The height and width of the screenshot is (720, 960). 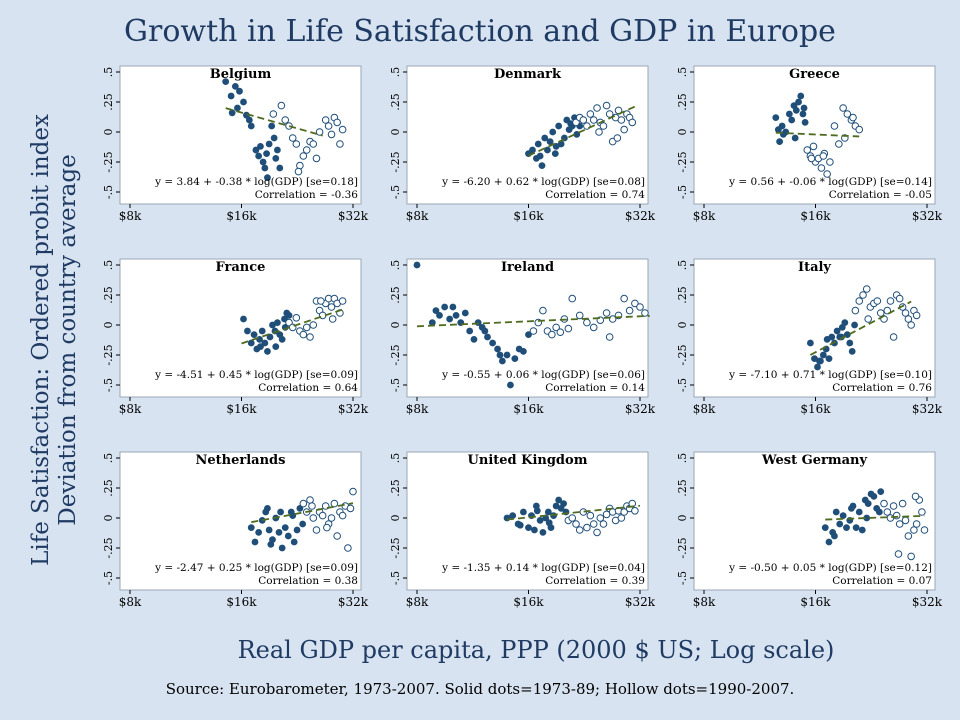 What do you see at coordinates (307, 195) in the screenshot?
I see `correlation-label: Correlation = -0.36` at bounding box center [307, 195].